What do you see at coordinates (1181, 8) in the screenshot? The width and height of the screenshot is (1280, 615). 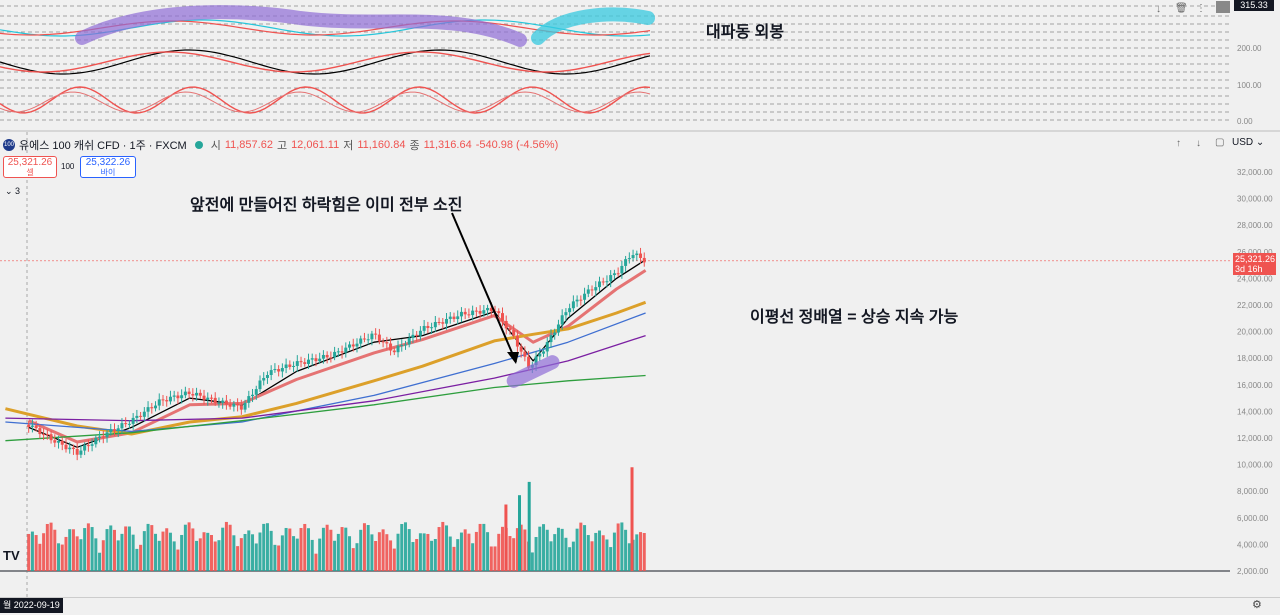 I see `trash-icon: 🗑` at bounding box center [1181, 8].